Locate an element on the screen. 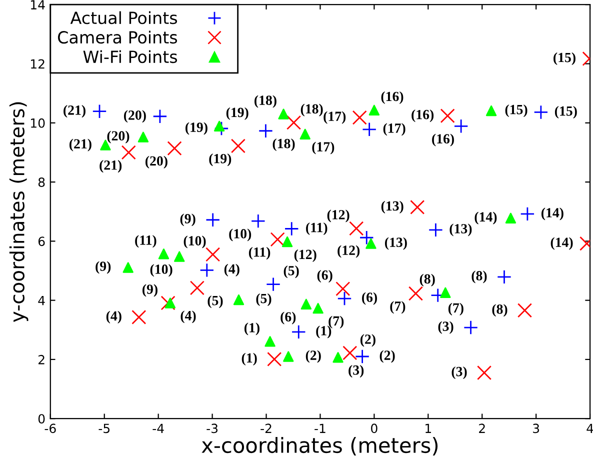  annotation: (7) is located at coordinates (398, 307).